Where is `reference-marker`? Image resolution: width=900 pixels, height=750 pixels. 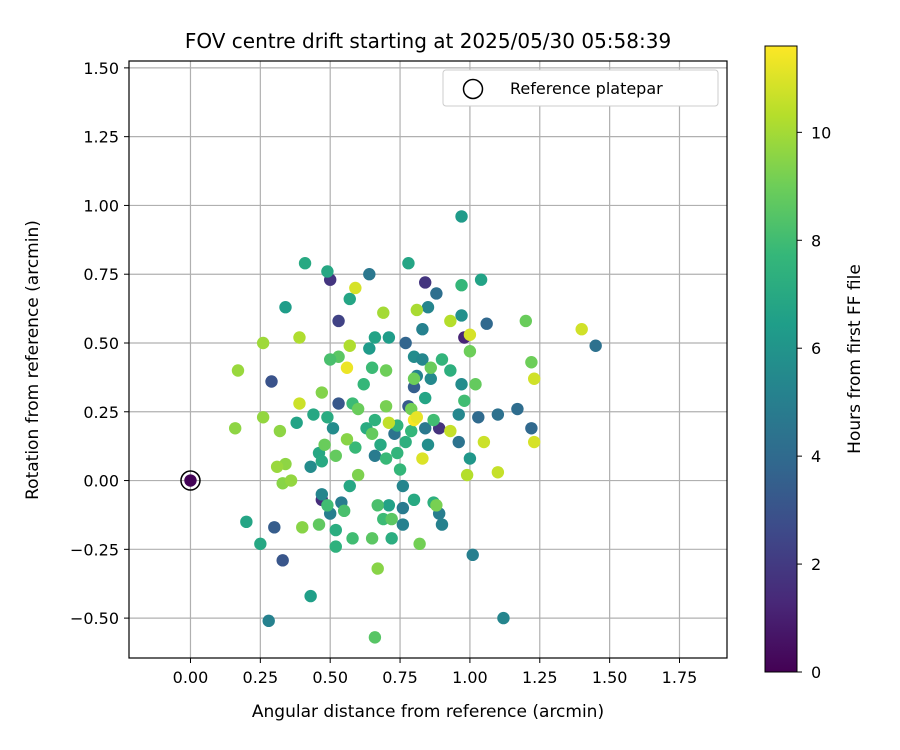 reference-marker is located at coordinates (190, 480).